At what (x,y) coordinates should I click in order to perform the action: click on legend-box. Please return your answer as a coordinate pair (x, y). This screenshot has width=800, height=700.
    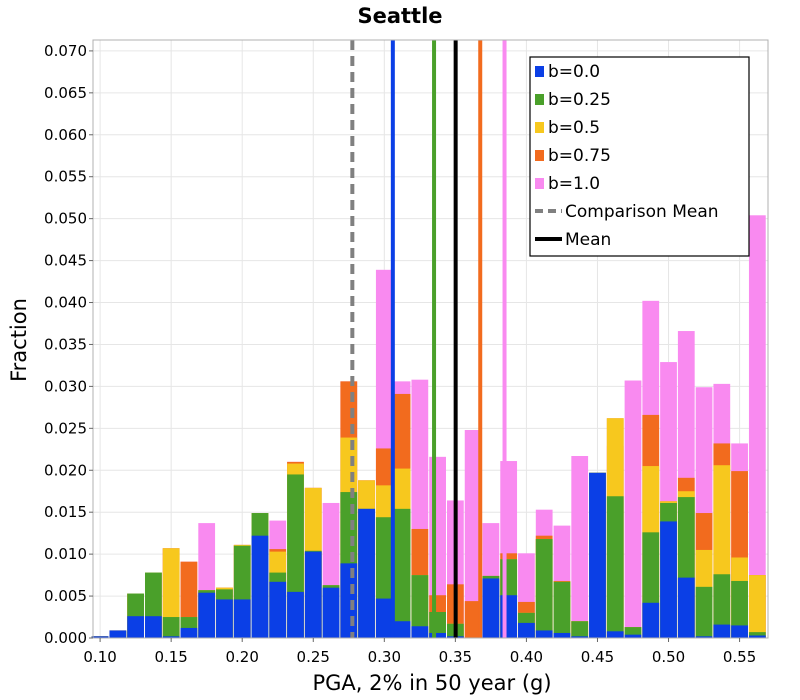
    Looking at the image, I should click on (639, 156).